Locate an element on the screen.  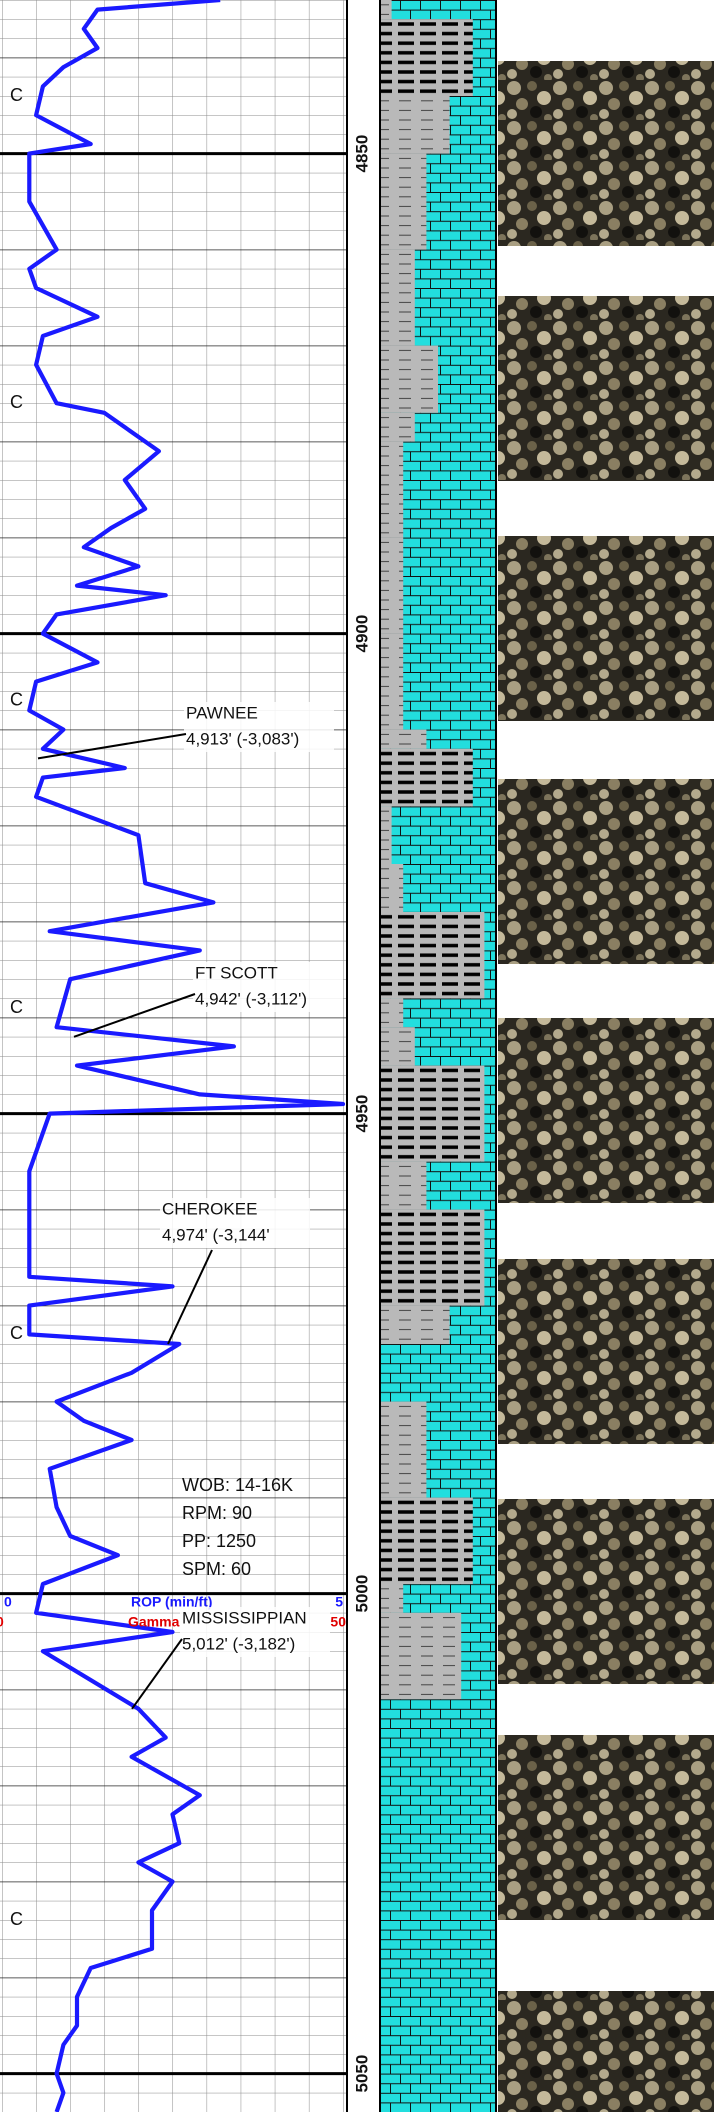
depth-label: 5050 is located at coordinates (361, 2074).